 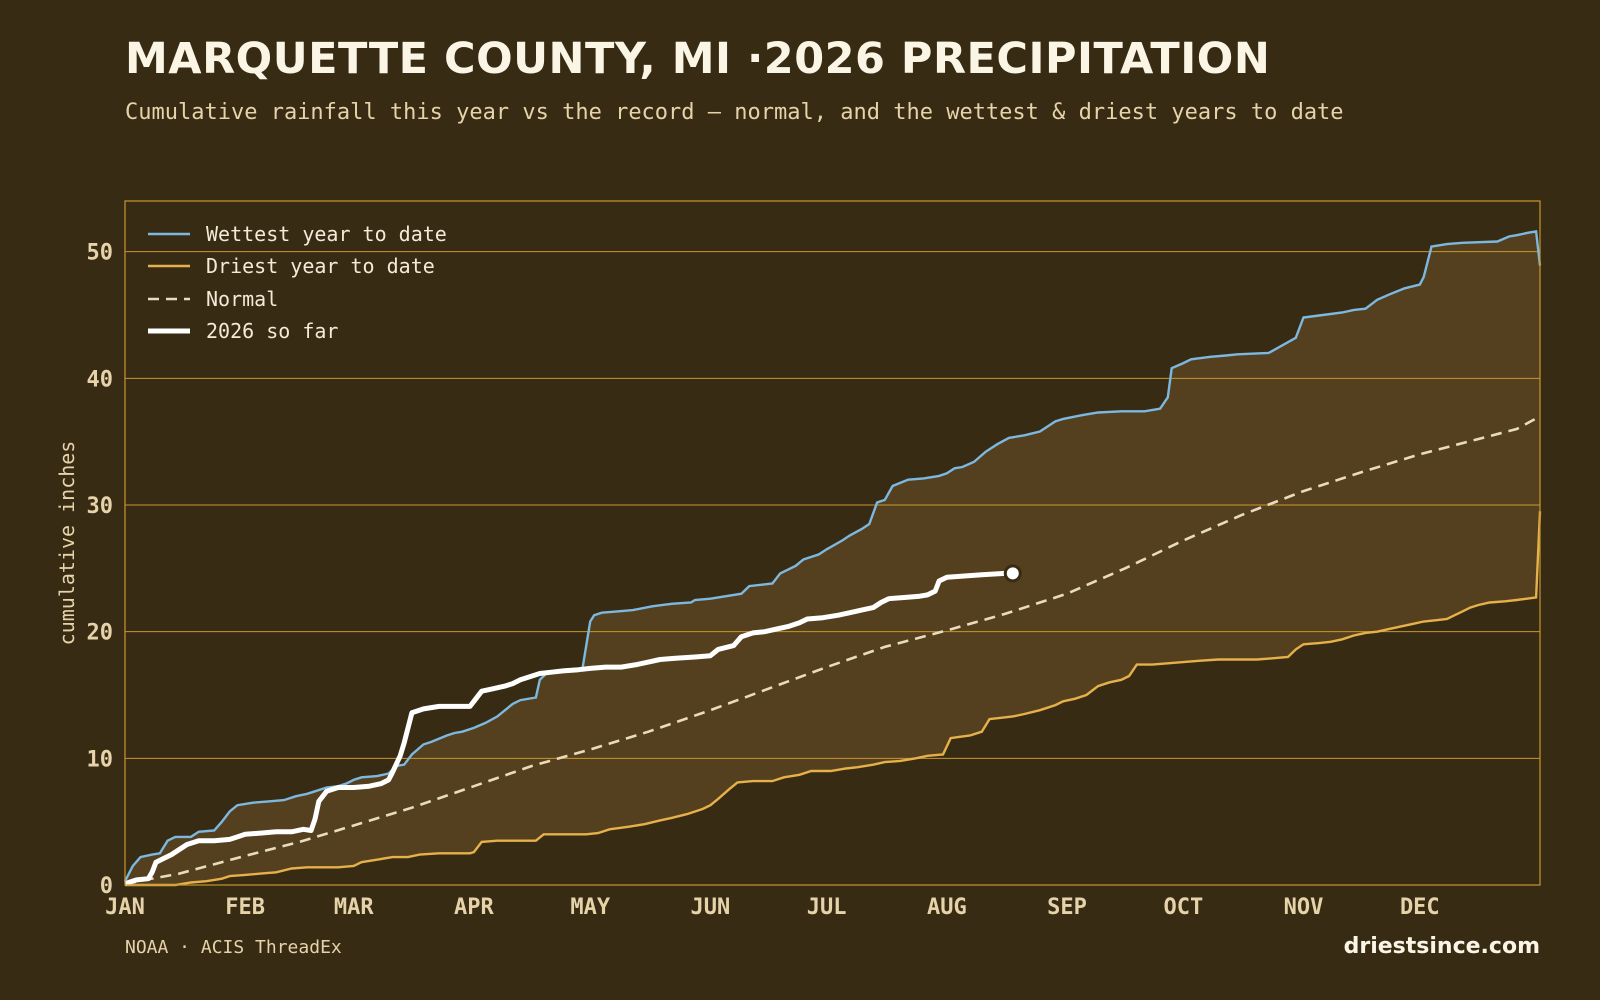 I want to click on y-tick-label: 40, so click(x=100, y=379).